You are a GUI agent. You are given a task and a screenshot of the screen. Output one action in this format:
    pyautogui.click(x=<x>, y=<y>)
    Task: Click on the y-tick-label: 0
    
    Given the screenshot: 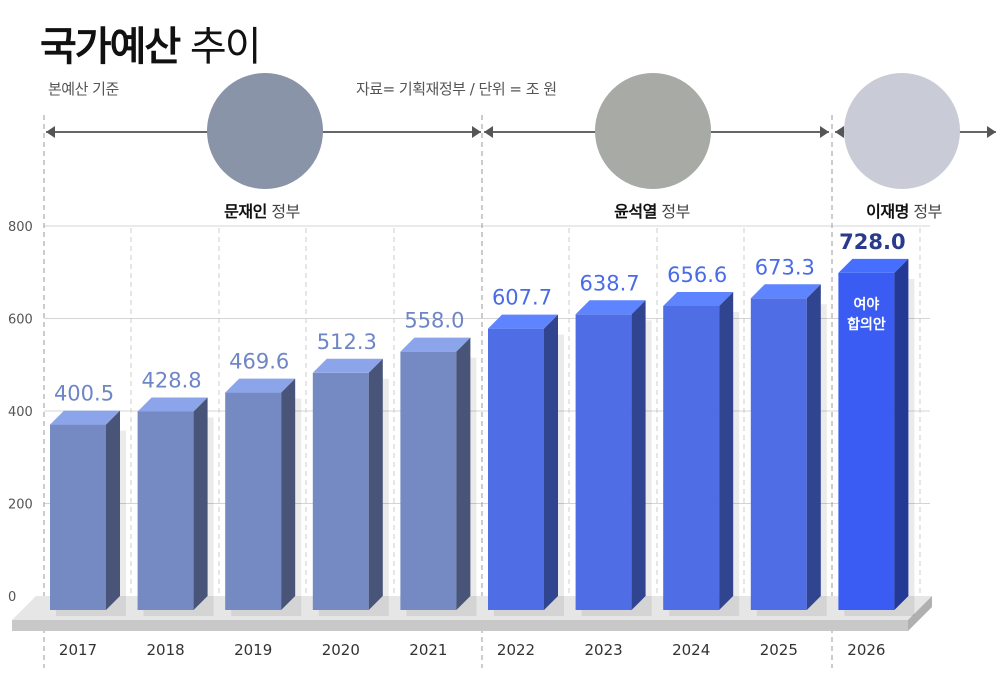 What is the action you would take?
    pyautogui.click(x=12, y=597)
    